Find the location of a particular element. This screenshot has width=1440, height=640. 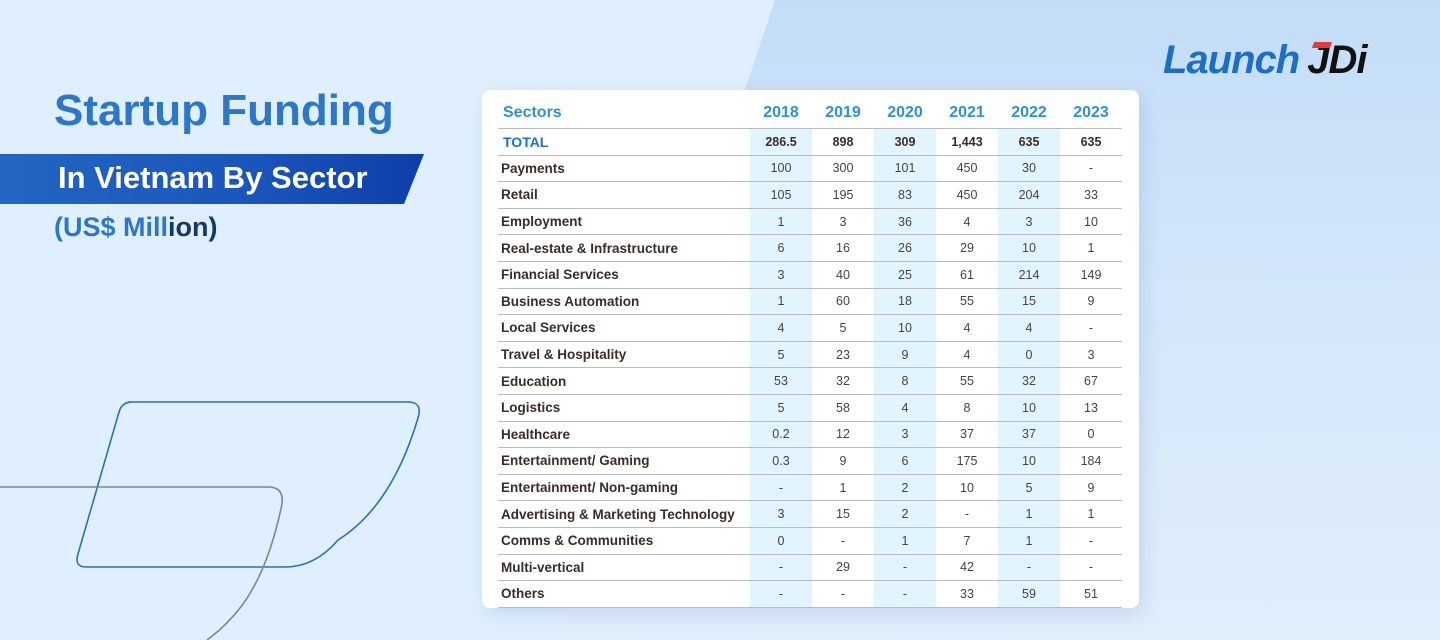

logo-word-launch: Launch is located at coordinates (1231, 59).